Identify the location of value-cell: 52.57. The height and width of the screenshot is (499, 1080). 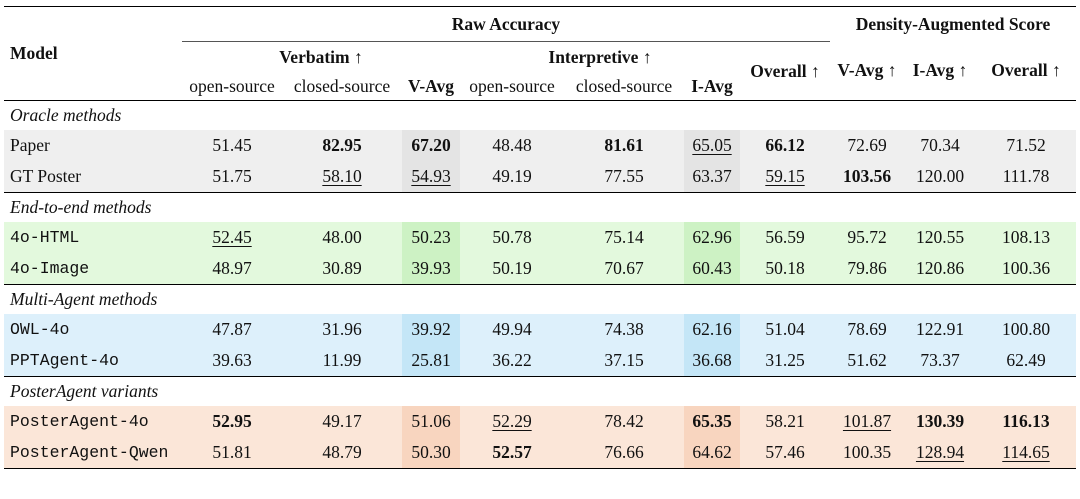
(512, 453).